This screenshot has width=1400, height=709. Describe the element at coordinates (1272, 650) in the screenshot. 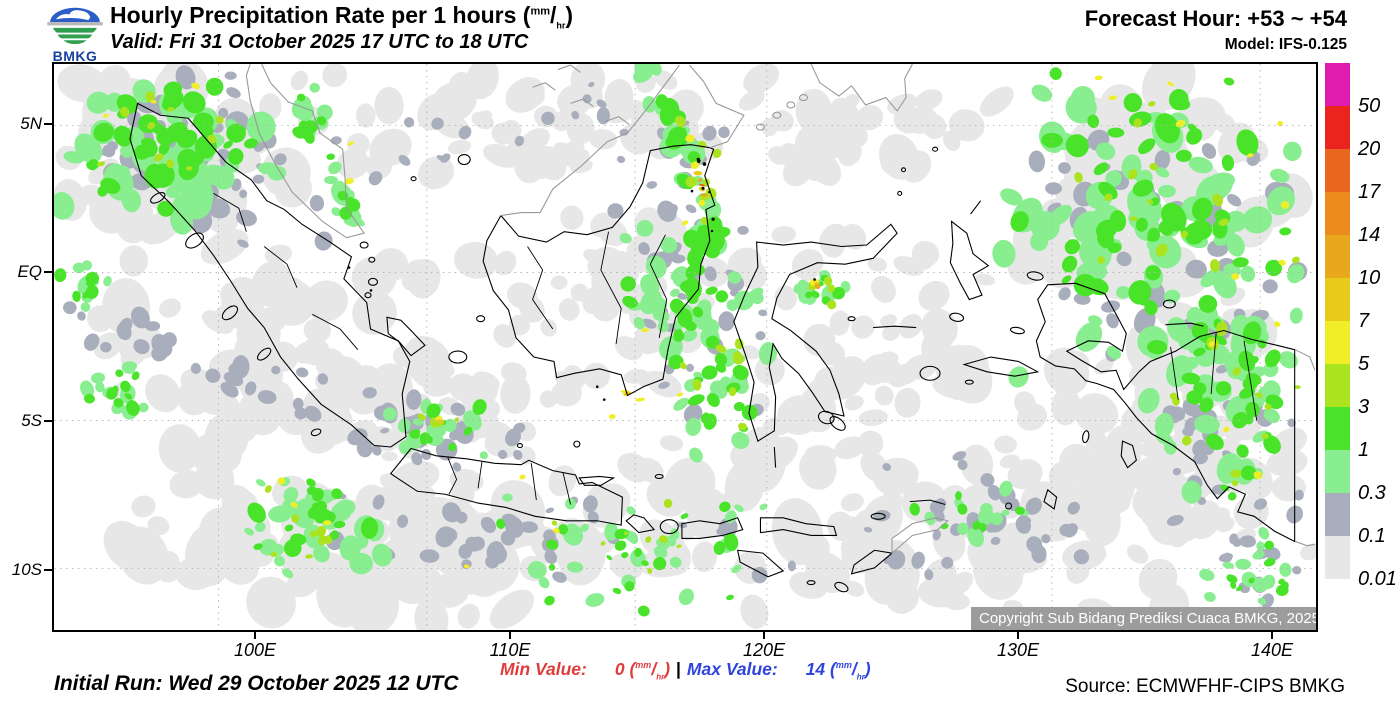

I see `x-axis-label: 140E` at that location.